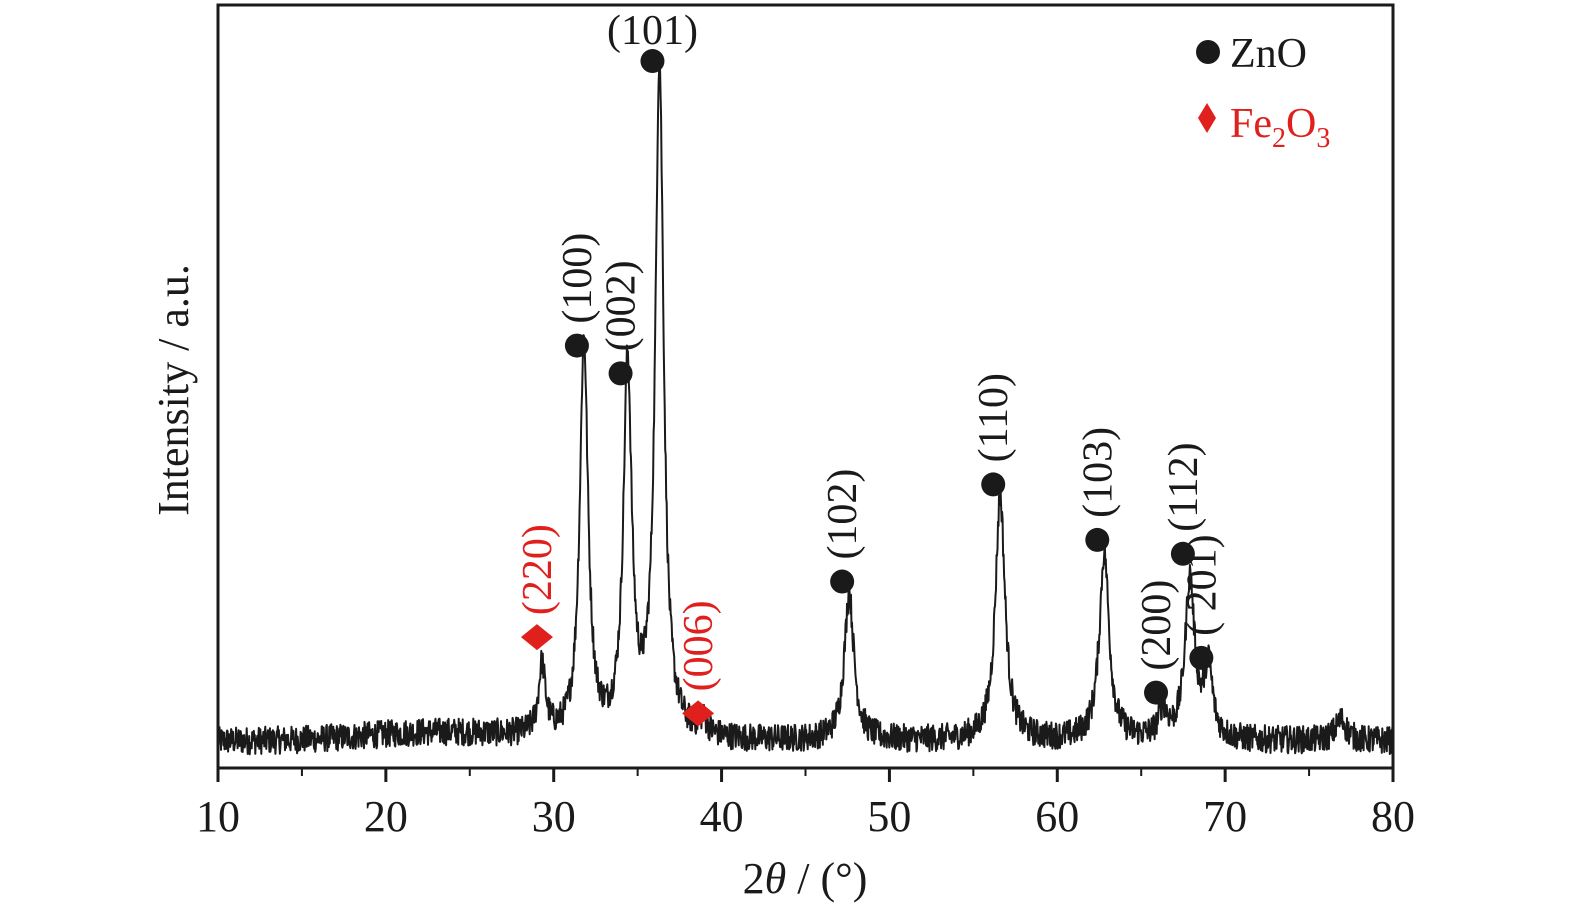 The height and width of the screenshot is (912, 1575). What do you see at coordinates (1268, 54) in the screenshot?
I see `legend-label-zno: ZnO` at bounding box center [1268, 54].